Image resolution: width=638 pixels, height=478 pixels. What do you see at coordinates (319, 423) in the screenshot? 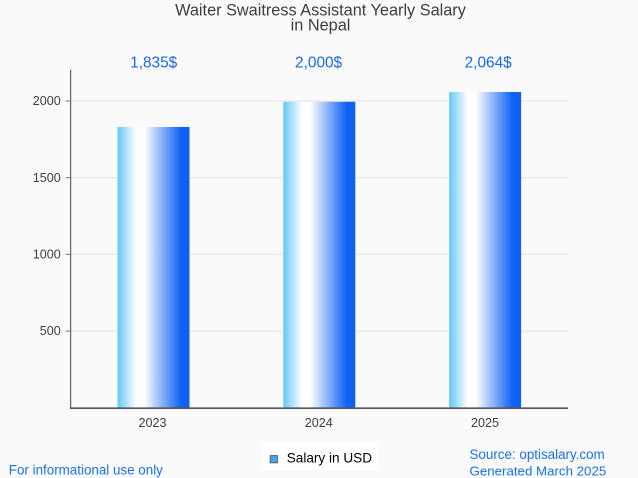
I see `svg-text: 2024` at bounding box center [319, 423].